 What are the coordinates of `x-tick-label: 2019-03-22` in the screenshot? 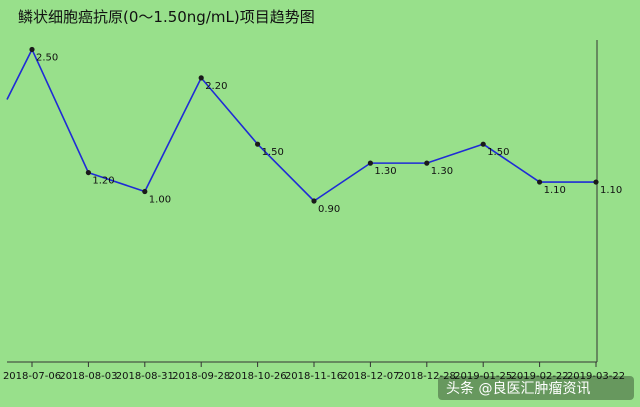 It's located at (596, 376).